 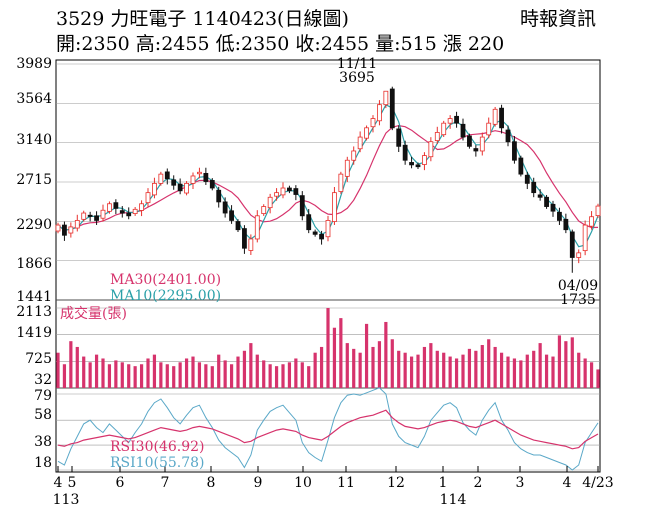 I want to click on ma10-legend-name: MA10, so click(x=131, y=296).